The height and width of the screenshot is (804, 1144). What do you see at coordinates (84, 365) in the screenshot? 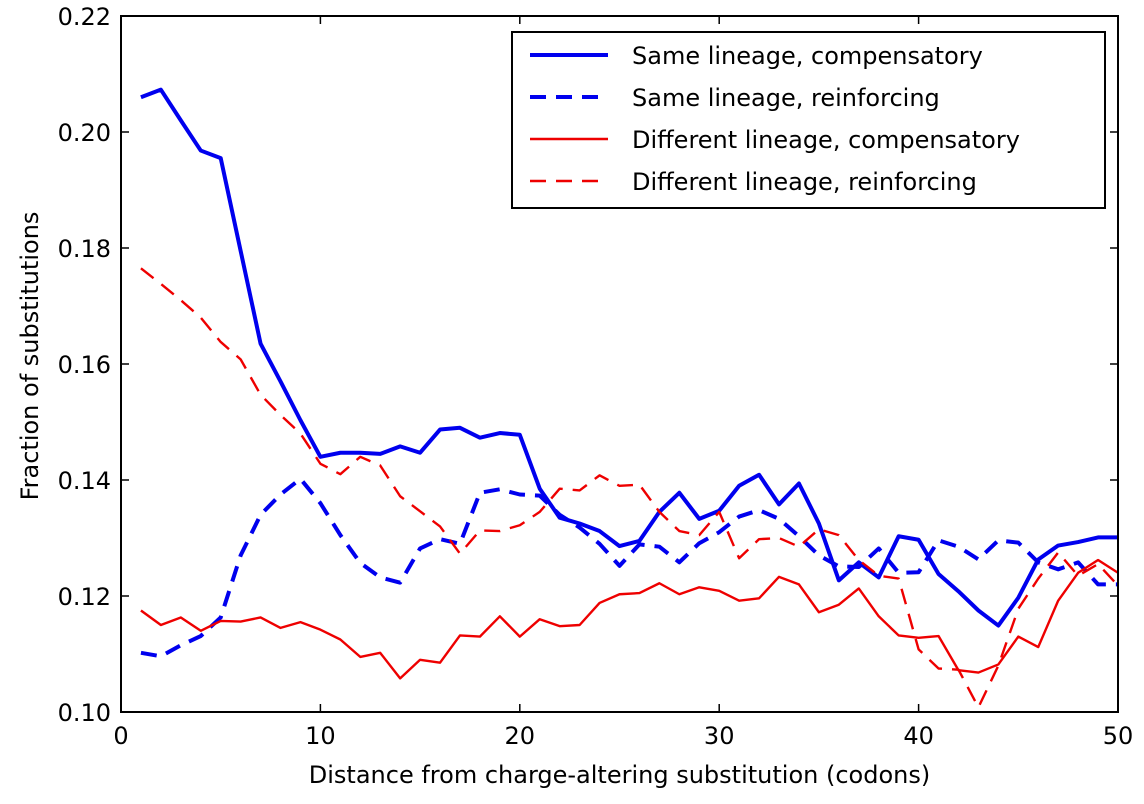
I see `y-tick-label: 0.16` at bounding box center [84, 365].